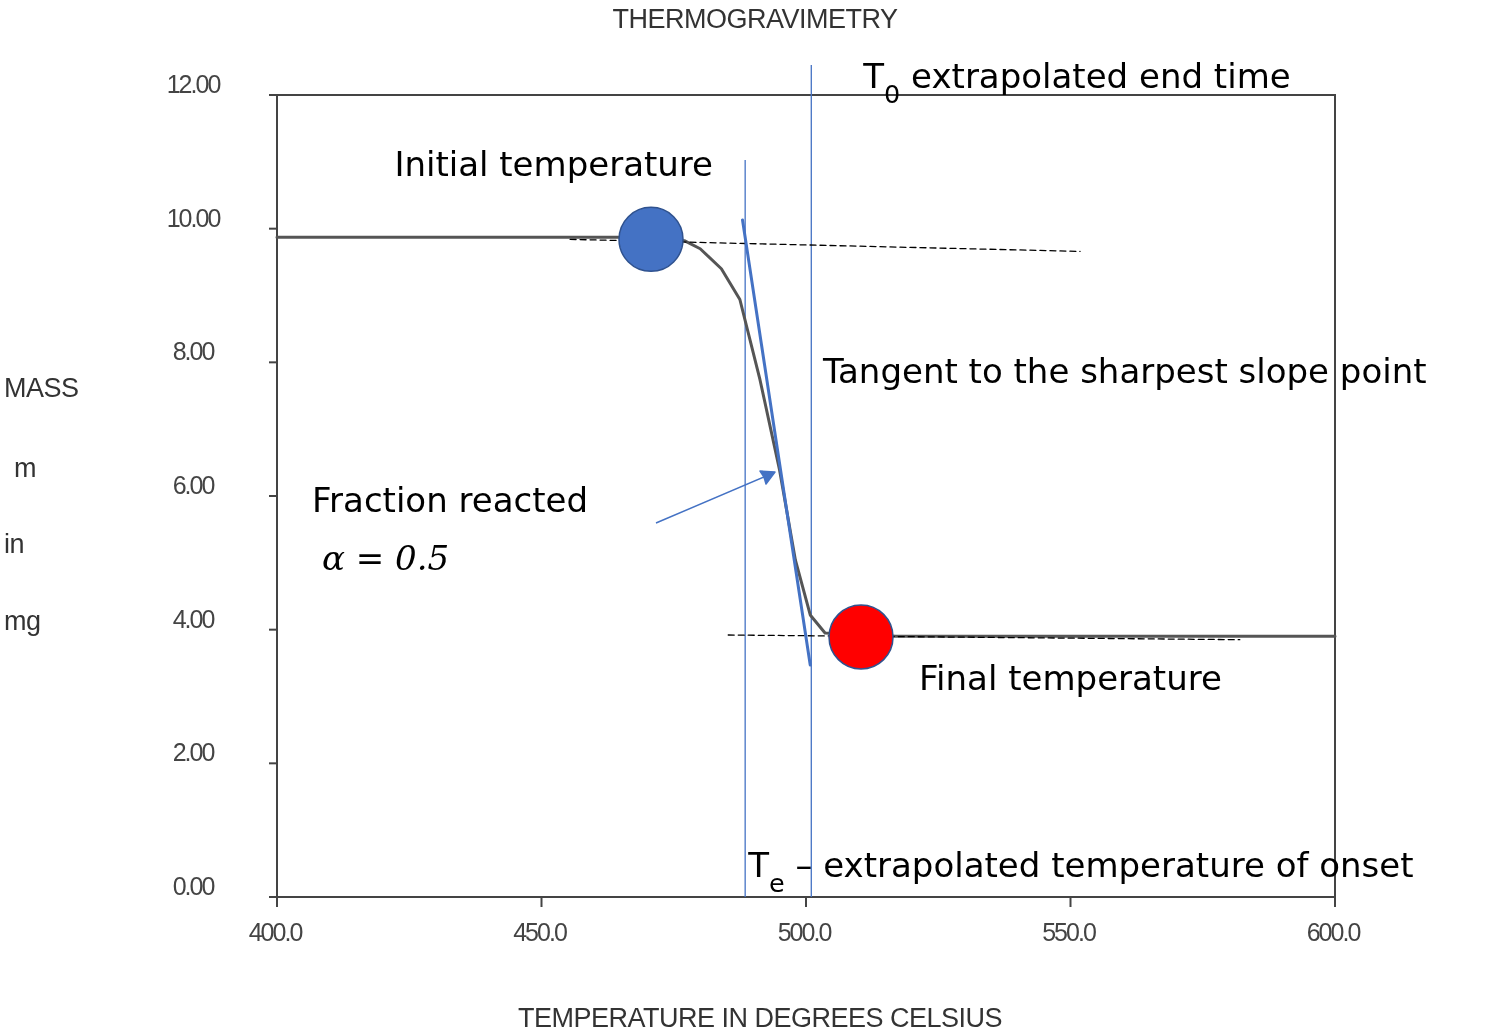 Image resolution: width=1511 pixels, height=1034 pixels. What do you see at coordinates (1333, 932) in the screenshot?
I see `x-tick-label: 600.0` at bounding box center [1333, 932].